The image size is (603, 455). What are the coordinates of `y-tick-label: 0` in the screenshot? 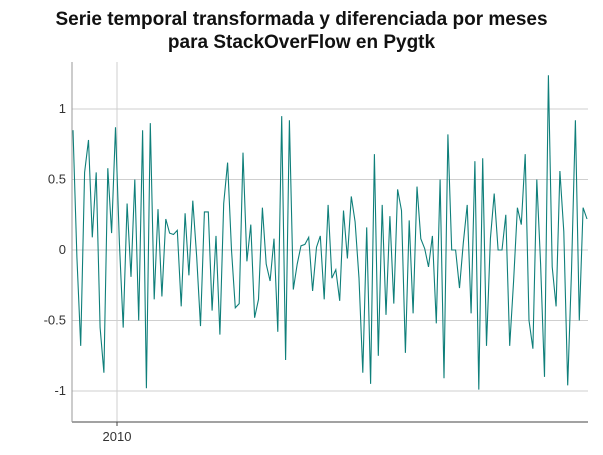 It's located at (62, 249).